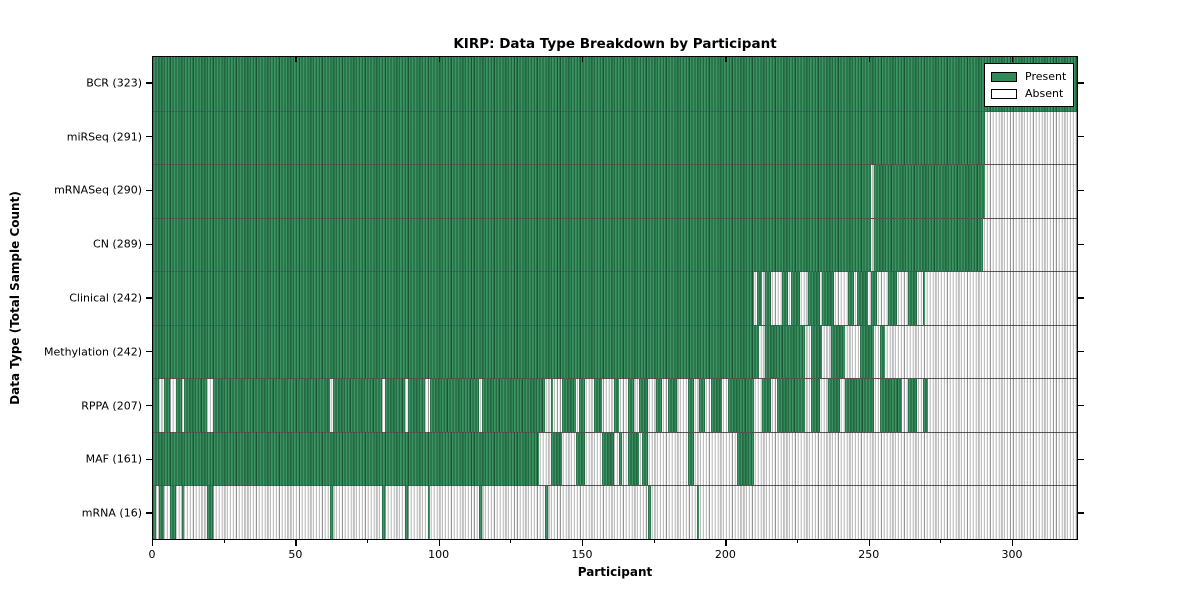 This screenshot has height=600, width=1200. Describe the element at coordinates (615, 351) in the screenshot. I see `row-methylation` at that location.